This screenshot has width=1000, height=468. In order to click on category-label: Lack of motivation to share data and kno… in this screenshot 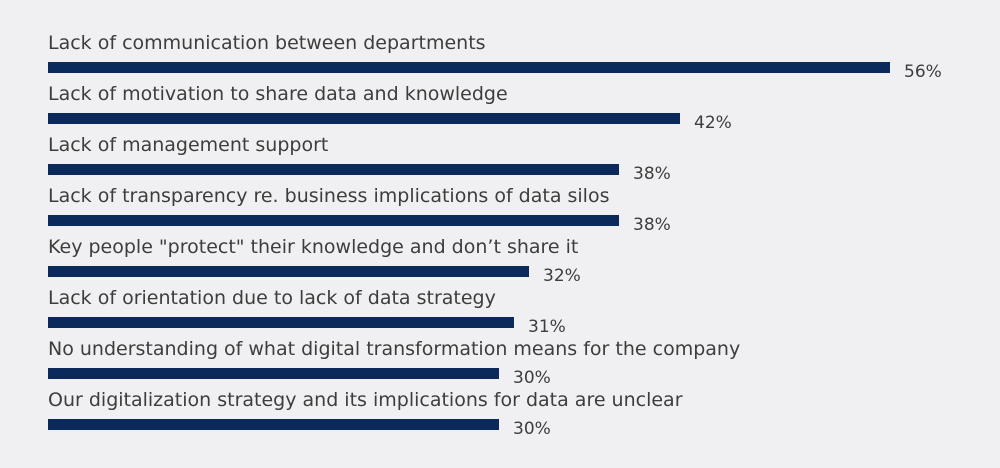, I will do `click(278, 94)`.